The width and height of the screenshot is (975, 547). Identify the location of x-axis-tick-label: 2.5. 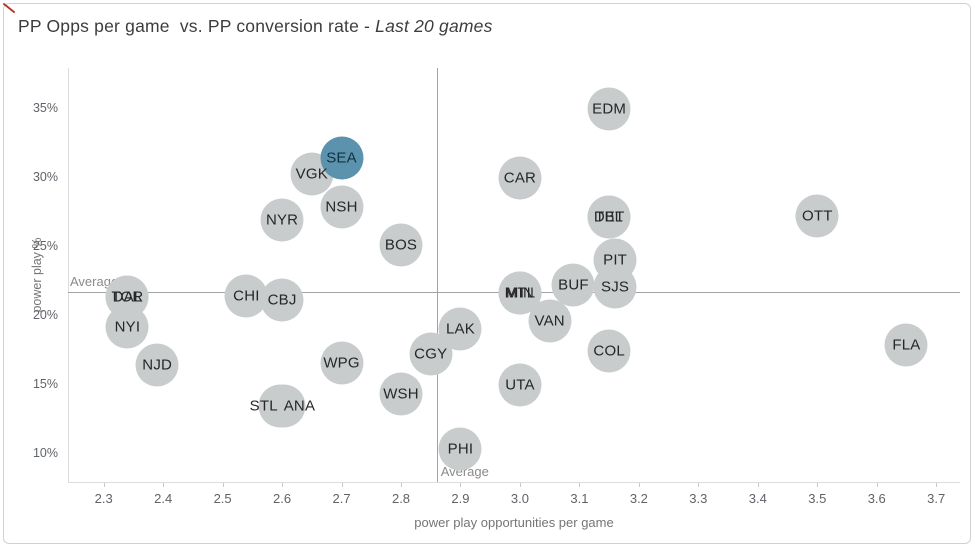
(222, 498).